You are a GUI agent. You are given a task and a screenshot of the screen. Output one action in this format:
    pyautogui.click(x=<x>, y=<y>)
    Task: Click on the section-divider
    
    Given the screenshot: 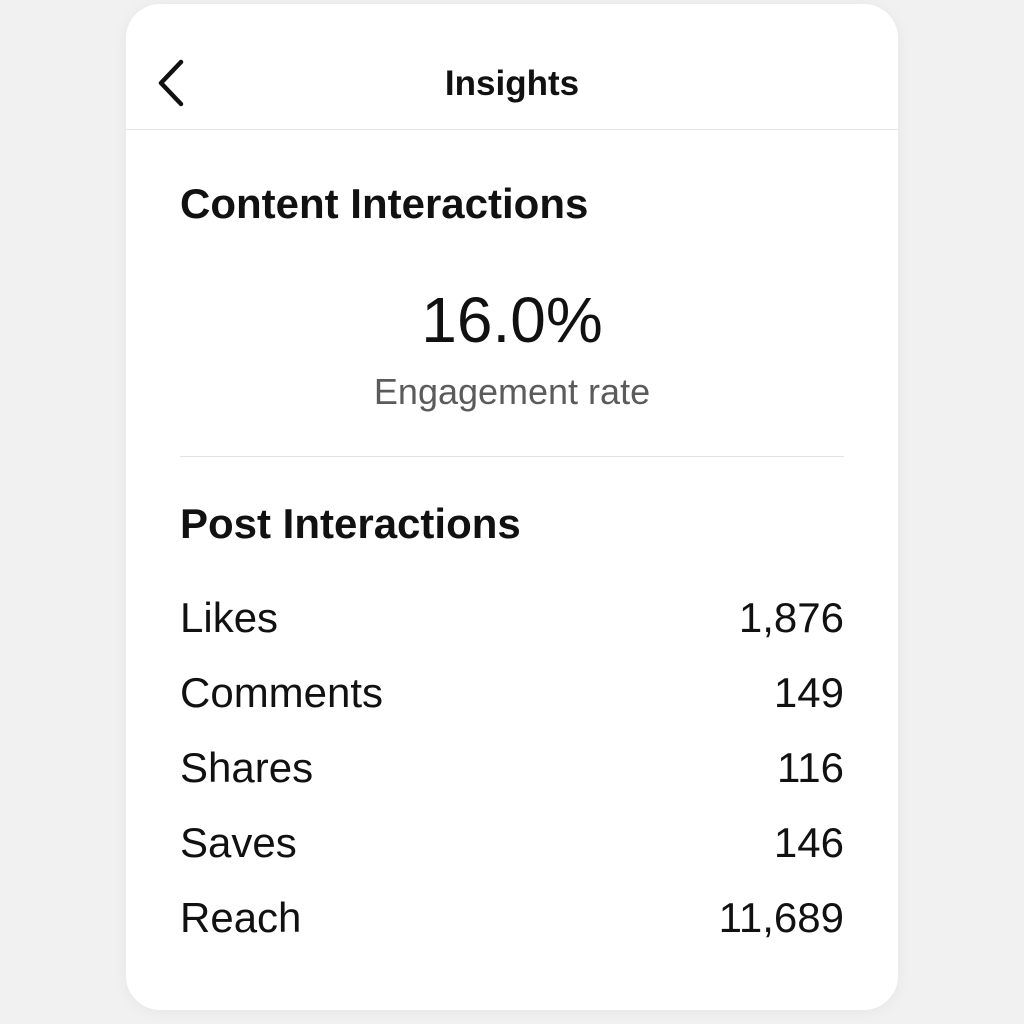 What is the action you would take?
    pyautogui.click(x=512, y=456)
    